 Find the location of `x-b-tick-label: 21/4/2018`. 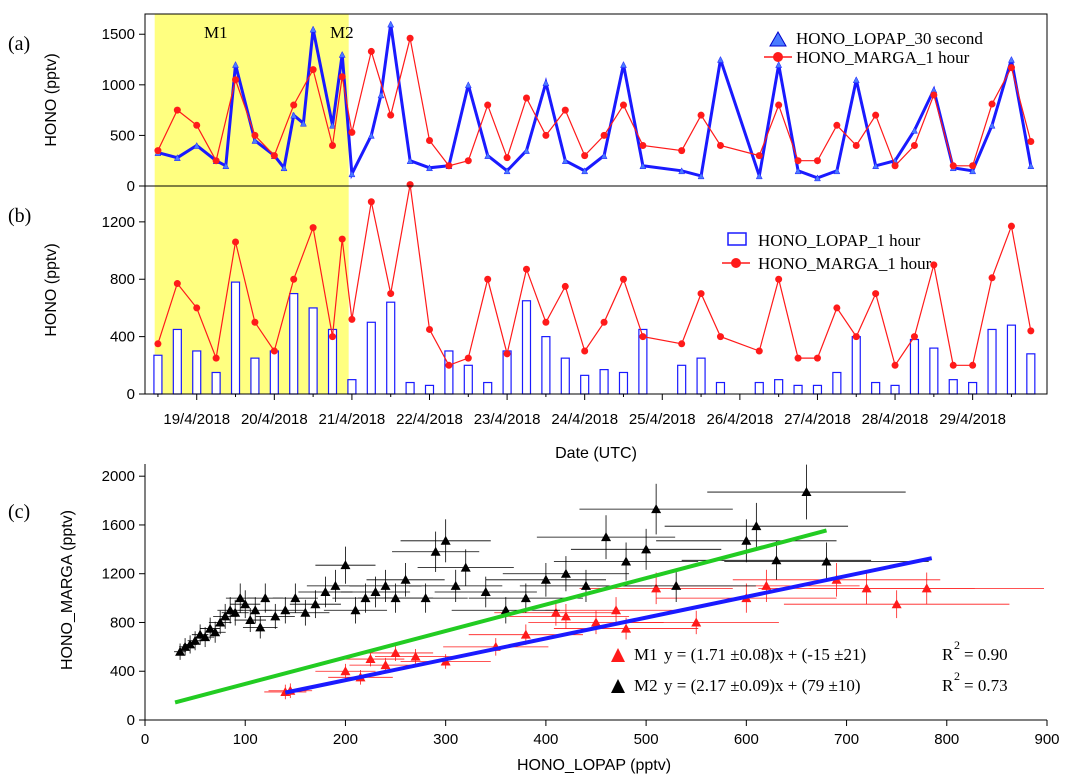

x-b-tick-label: 21/4/2018 is located at coordinates (352, 419).